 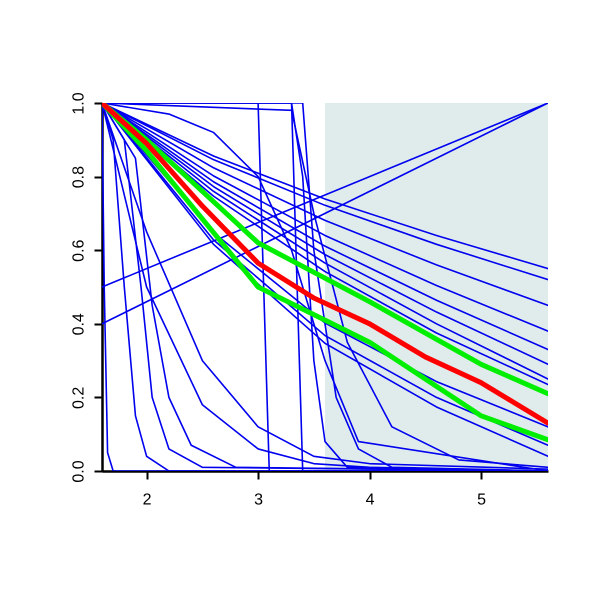 I want to click on x-tick-label: 2, so click(x=147, y=500).